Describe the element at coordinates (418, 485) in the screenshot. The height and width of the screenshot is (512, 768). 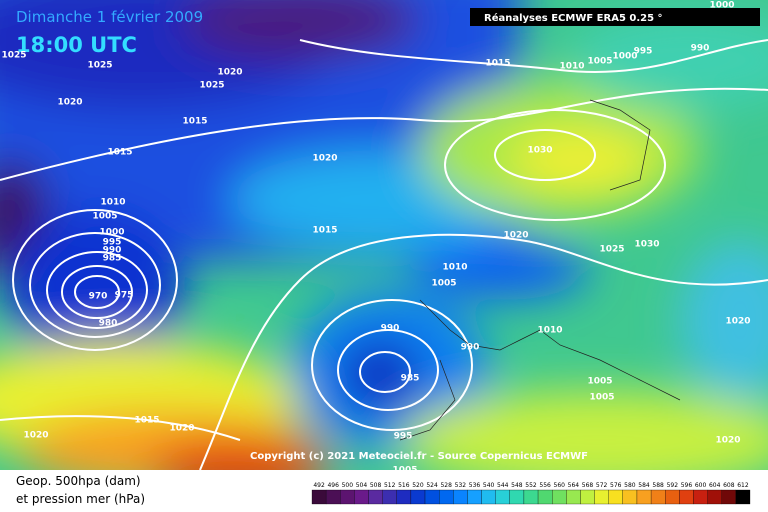
I see `scale-label: 520` at that location.